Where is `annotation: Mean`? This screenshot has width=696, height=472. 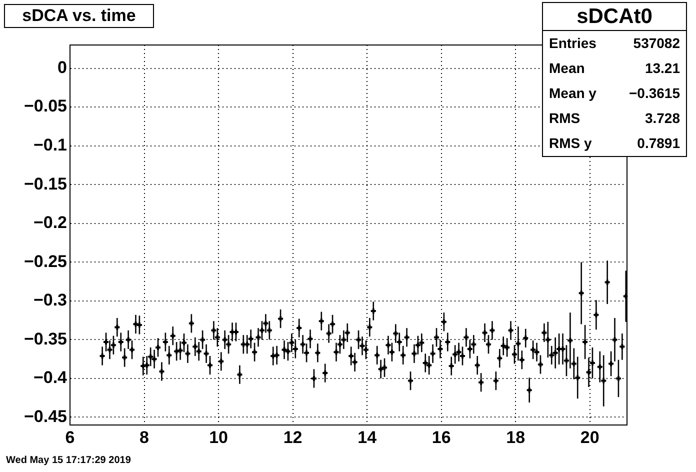 annotation: Mean is located at coordinates (567, 68).